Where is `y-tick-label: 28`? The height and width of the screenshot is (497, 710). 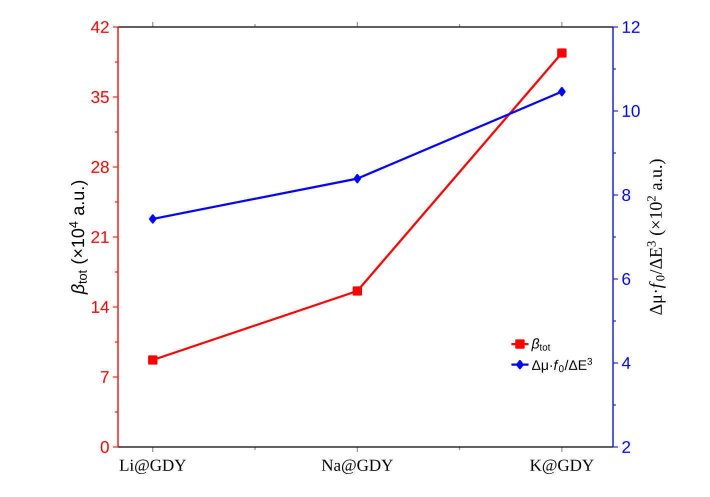 y-tick-label: 28 is located at coordinates (100, 167).